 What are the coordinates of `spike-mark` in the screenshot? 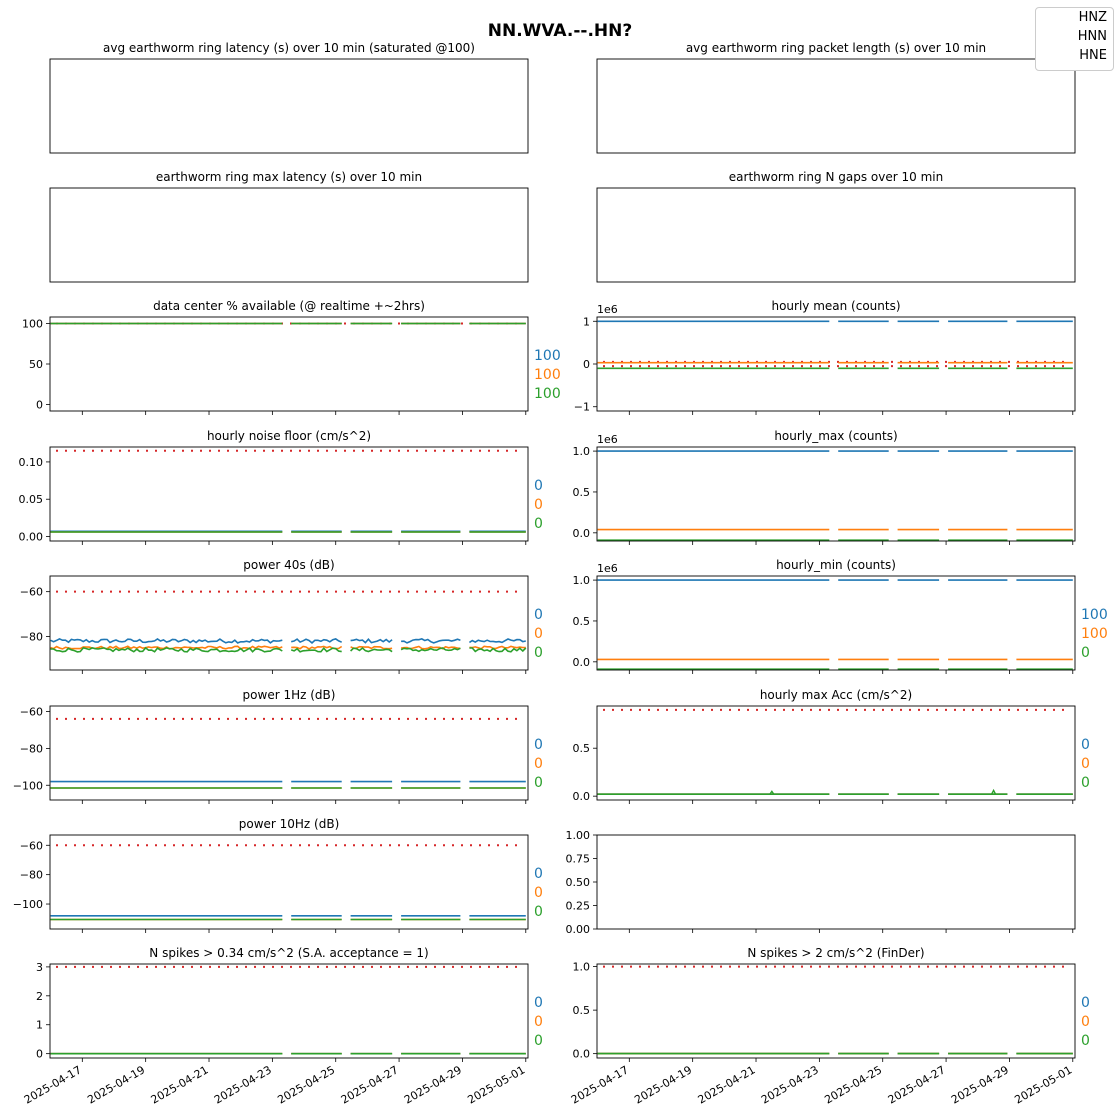 It's located at (772, 792).